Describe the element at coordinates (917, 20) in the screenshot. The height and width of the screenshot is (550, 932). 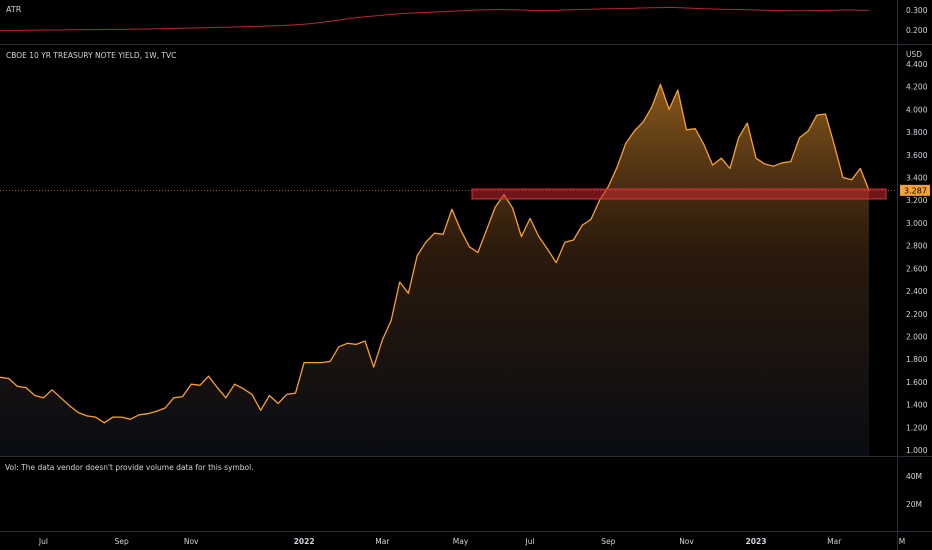
I see `atr-axis: 0.300 0.200` at that location.